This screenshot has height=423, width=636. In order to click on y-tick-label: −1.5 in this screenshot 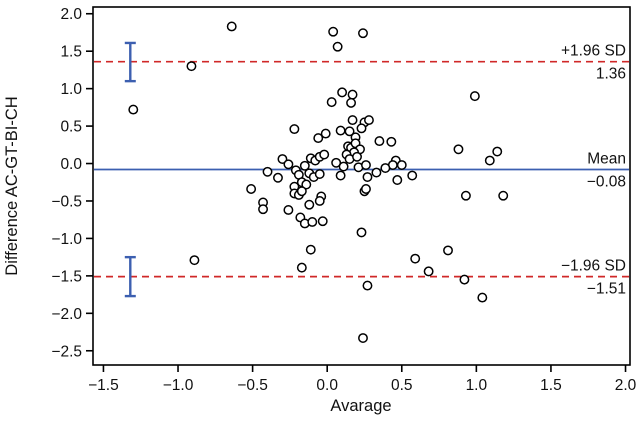, I will do `click(66, 276)`.